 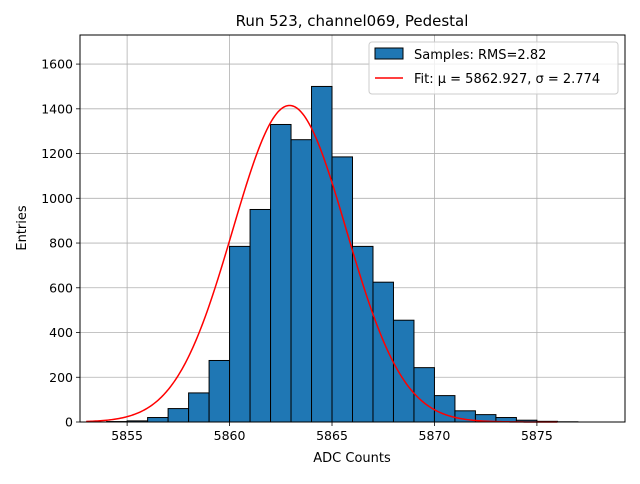 What do you see at coordinates (57, 108) in the screenshot?
I see `y-tick-label: 1400` at bounding box center [57, 108].